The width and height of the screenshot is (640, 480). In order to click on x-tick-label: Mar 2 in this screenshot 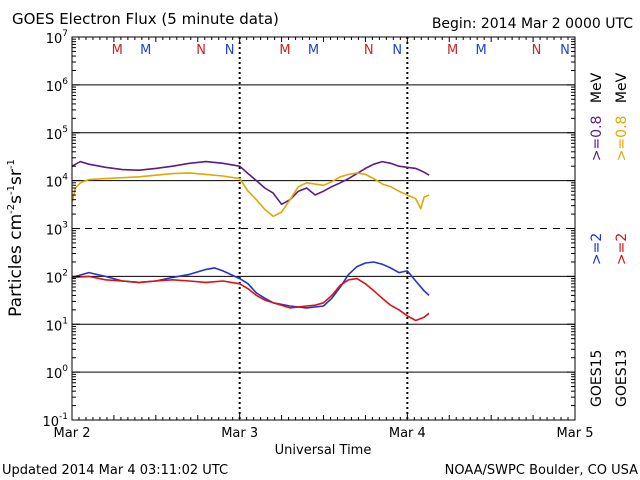, I will do `click(72, 433)`.